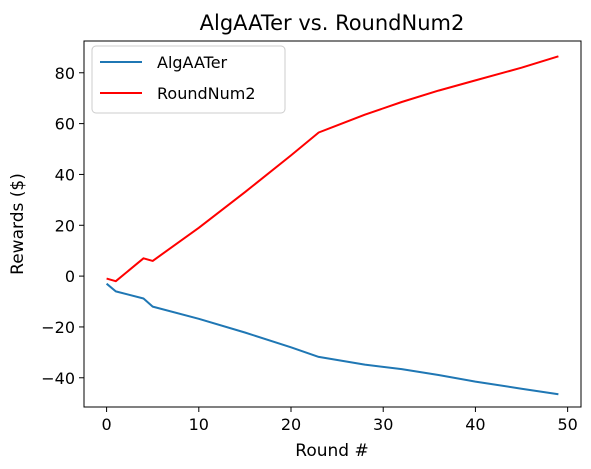  What do you see at coordinates (567, 424) in the screenshot?
I see `x-tick-label: 50` at bounding box center [567, 424].